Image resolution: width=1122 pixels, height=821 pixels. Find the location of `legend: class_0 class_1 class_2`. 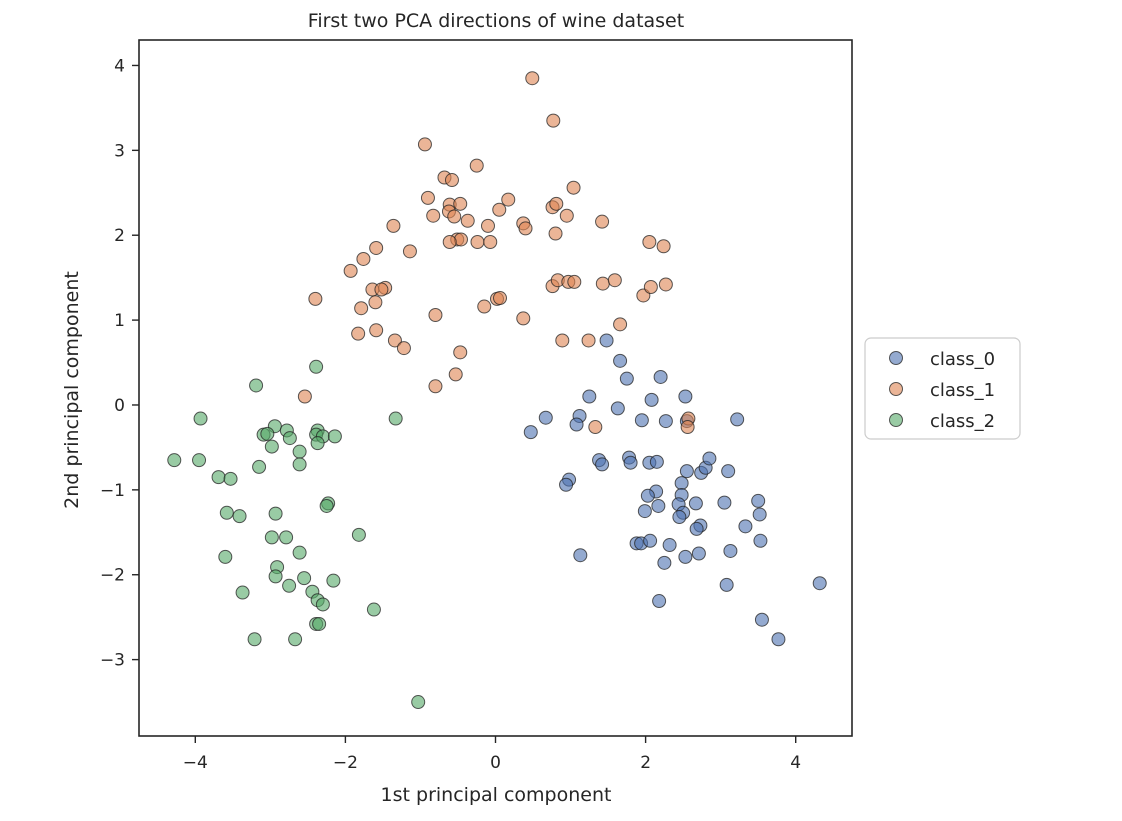

legend: class_0 class_1 class_2 is located at coordinates (942, 388).